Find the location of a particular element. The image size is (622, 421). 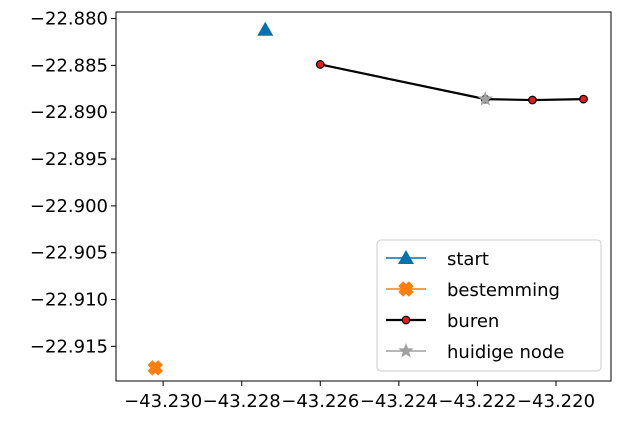

legend-item-bestemming: bestemming is located at coordinates (473, 290).